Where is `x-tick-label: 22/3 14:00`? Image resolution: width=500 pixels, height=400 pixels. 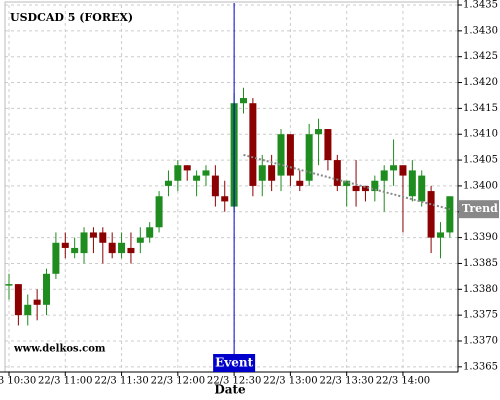 x-tick-label: 22/3 14:00 is located at coordinates (403, 381).